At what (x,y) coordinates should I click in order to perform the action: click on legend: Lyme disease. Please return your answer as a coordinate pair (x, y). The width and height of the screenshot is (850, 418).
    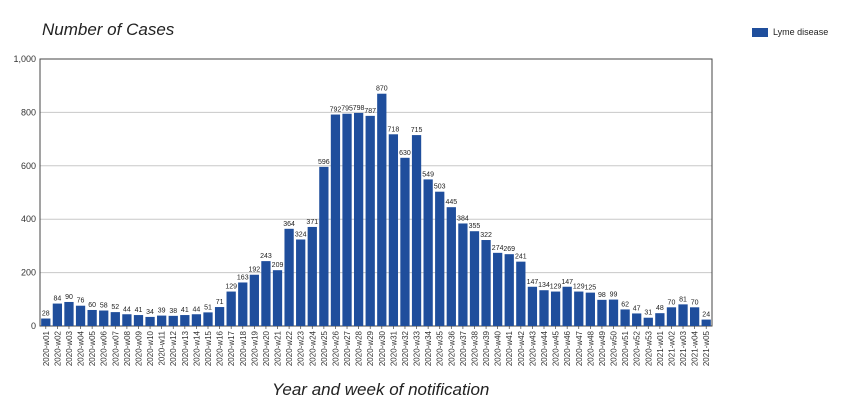
    Looking at the image, I should click on (790, 32).